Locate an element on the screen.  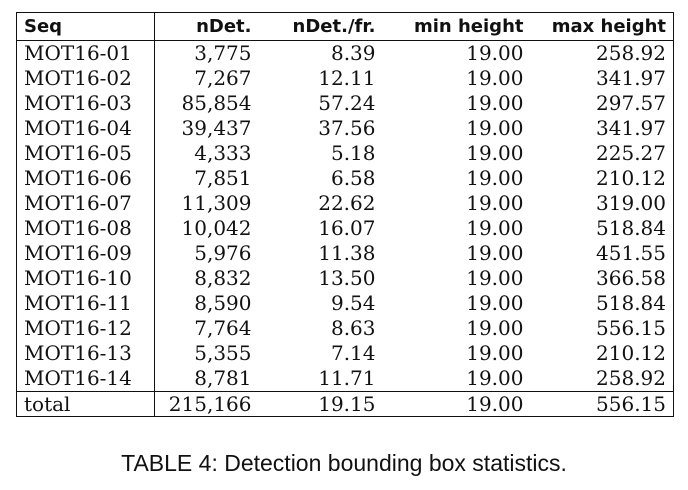
ndet-per-frame-cell: 8.39 is located at coordinates (353, 53).